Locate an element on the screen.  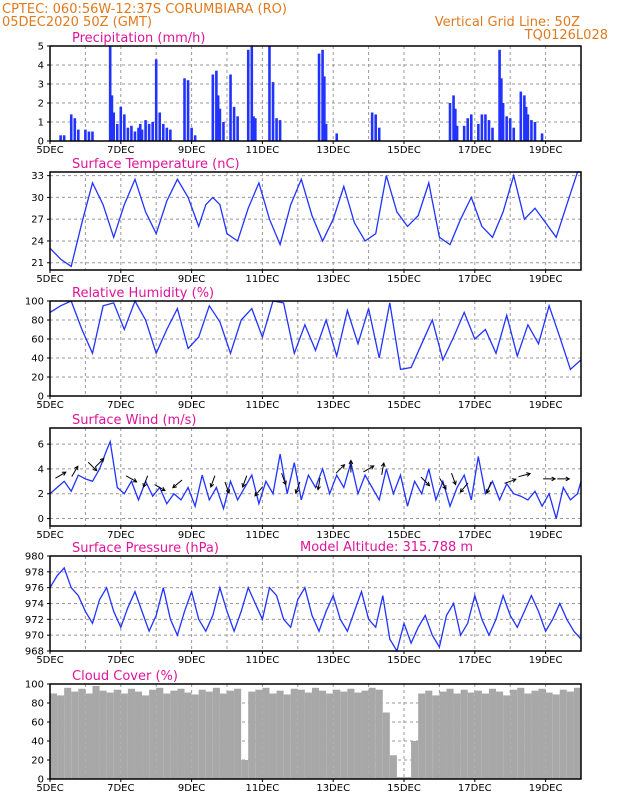
header-grid-line: Vertical Grid Line: 50Z is located at coordinates (507, 22).